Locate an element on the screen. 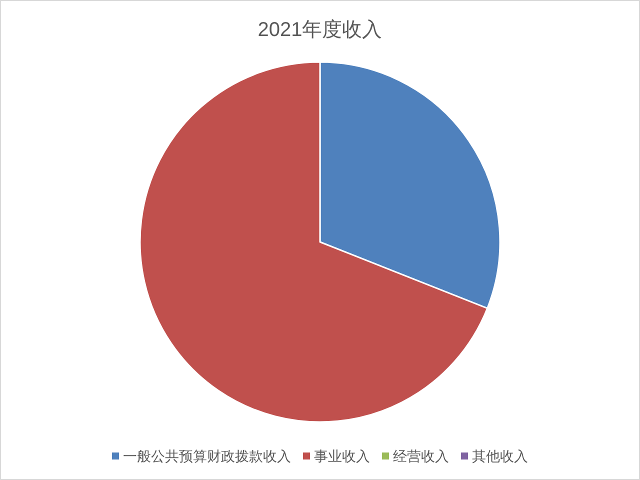  legend-label: 经营收入 is located at coordinates (421, 456).